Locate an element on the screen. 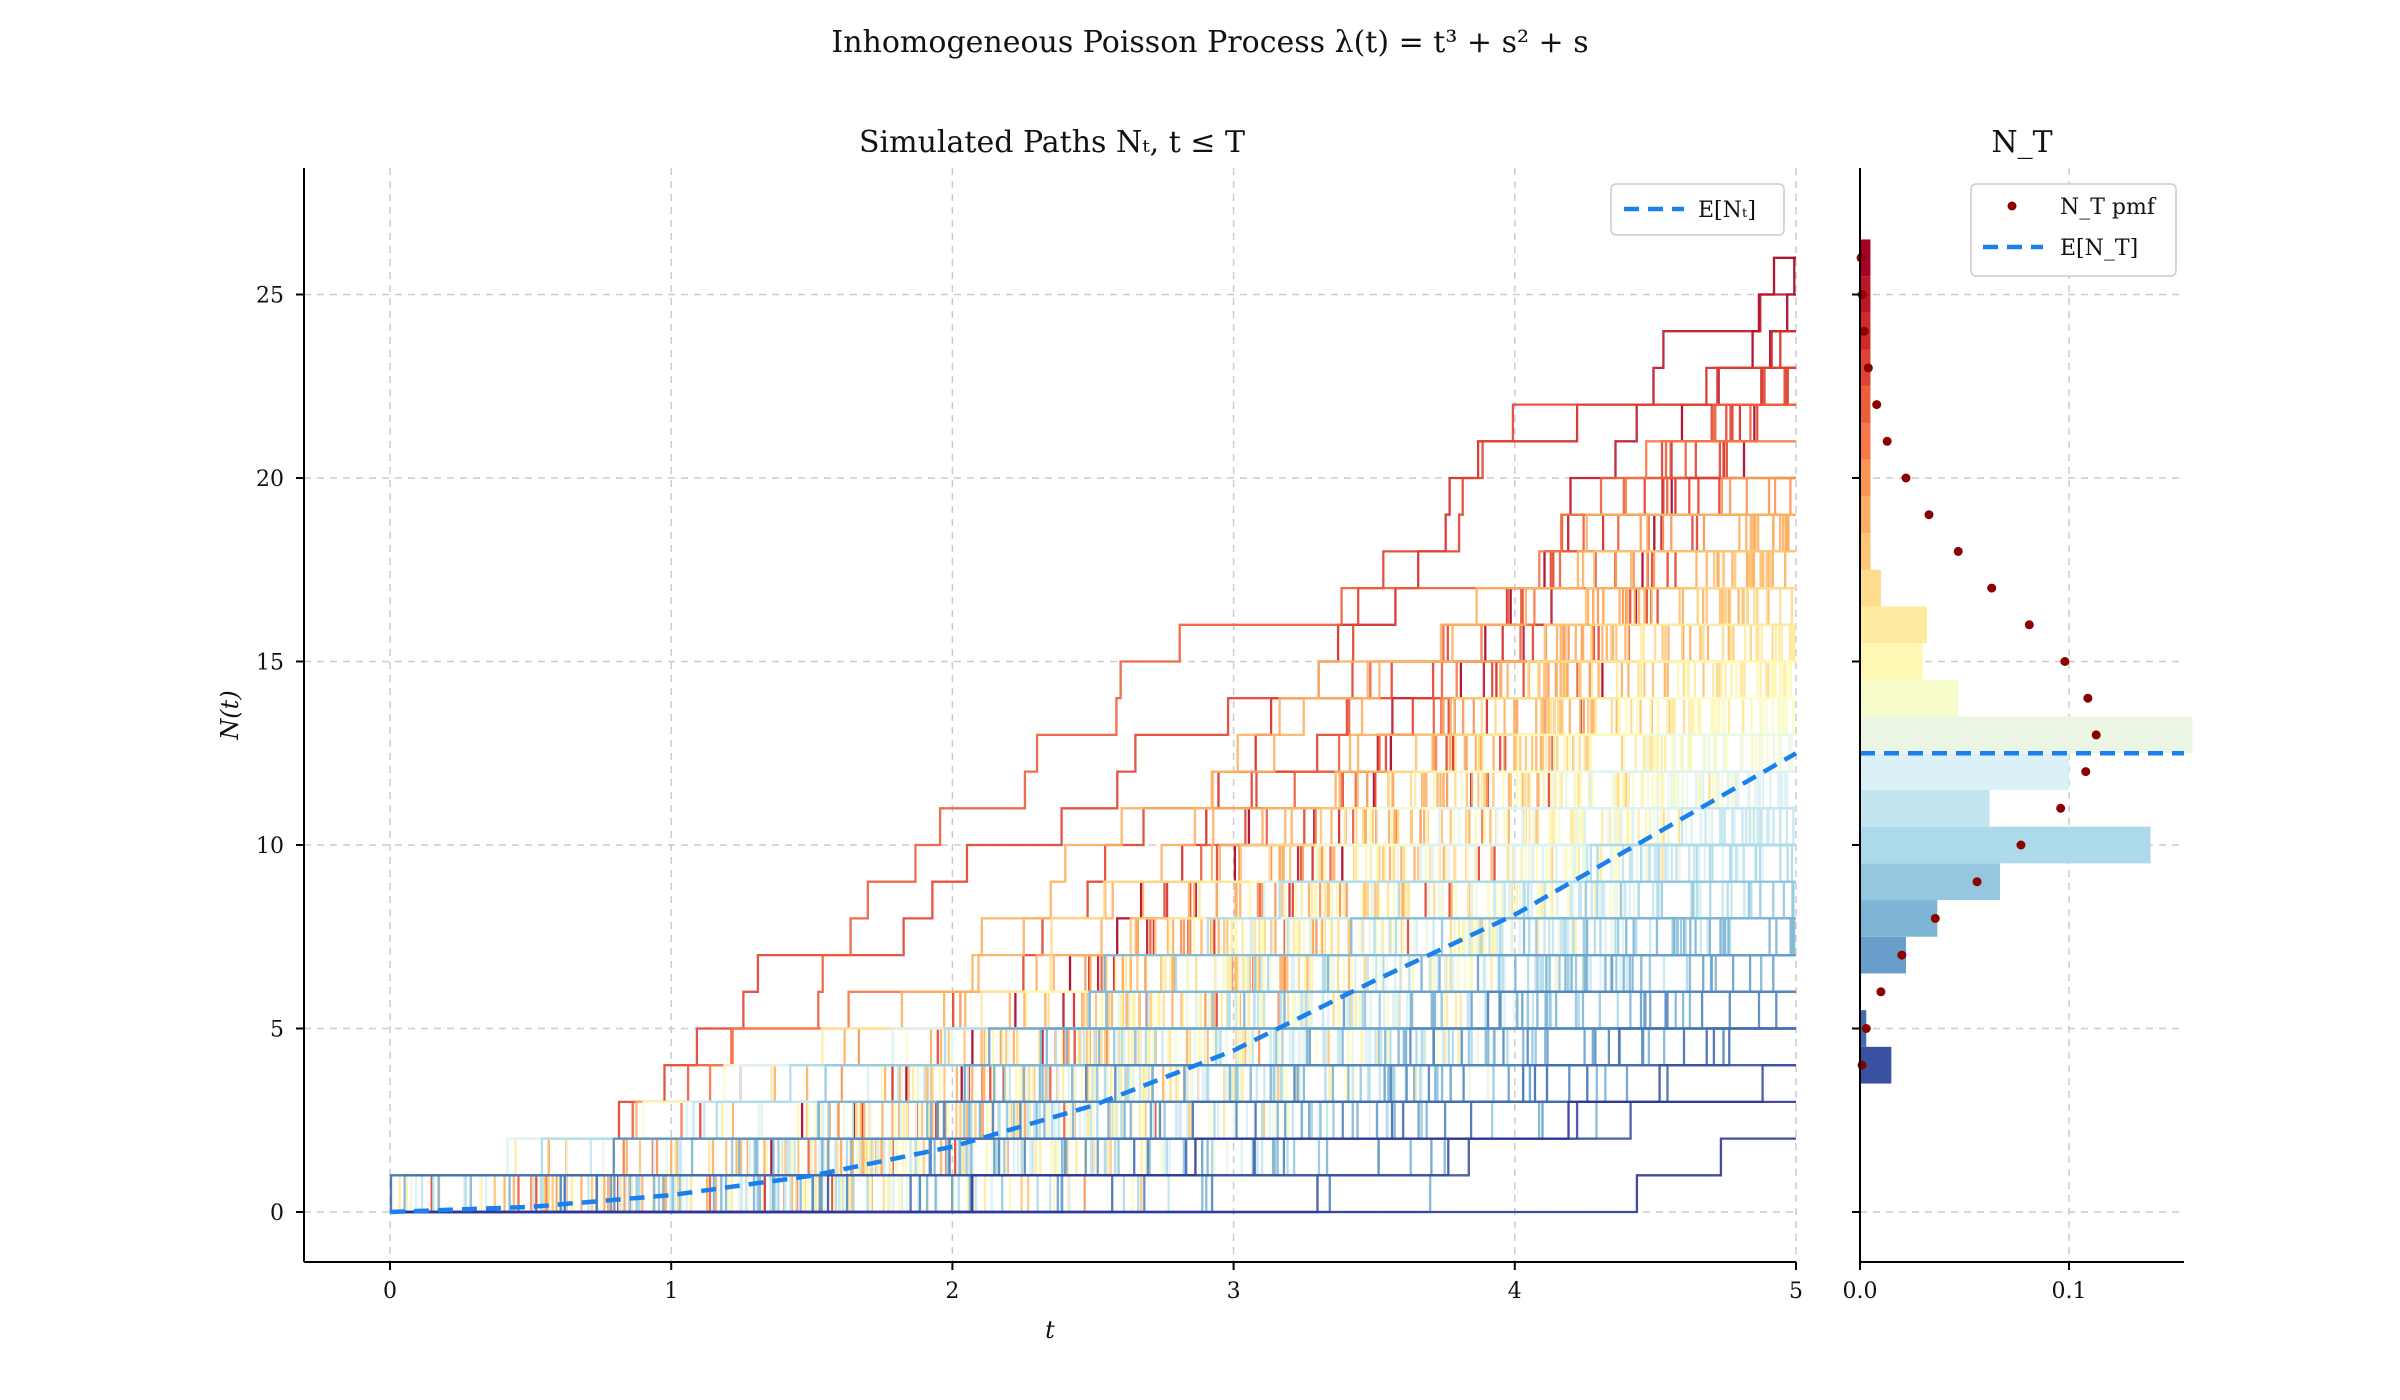 The height and width of the screenshot is (1400, 2400). paths-x-tick-label: 5 is located at coordinates (1796, 1291).